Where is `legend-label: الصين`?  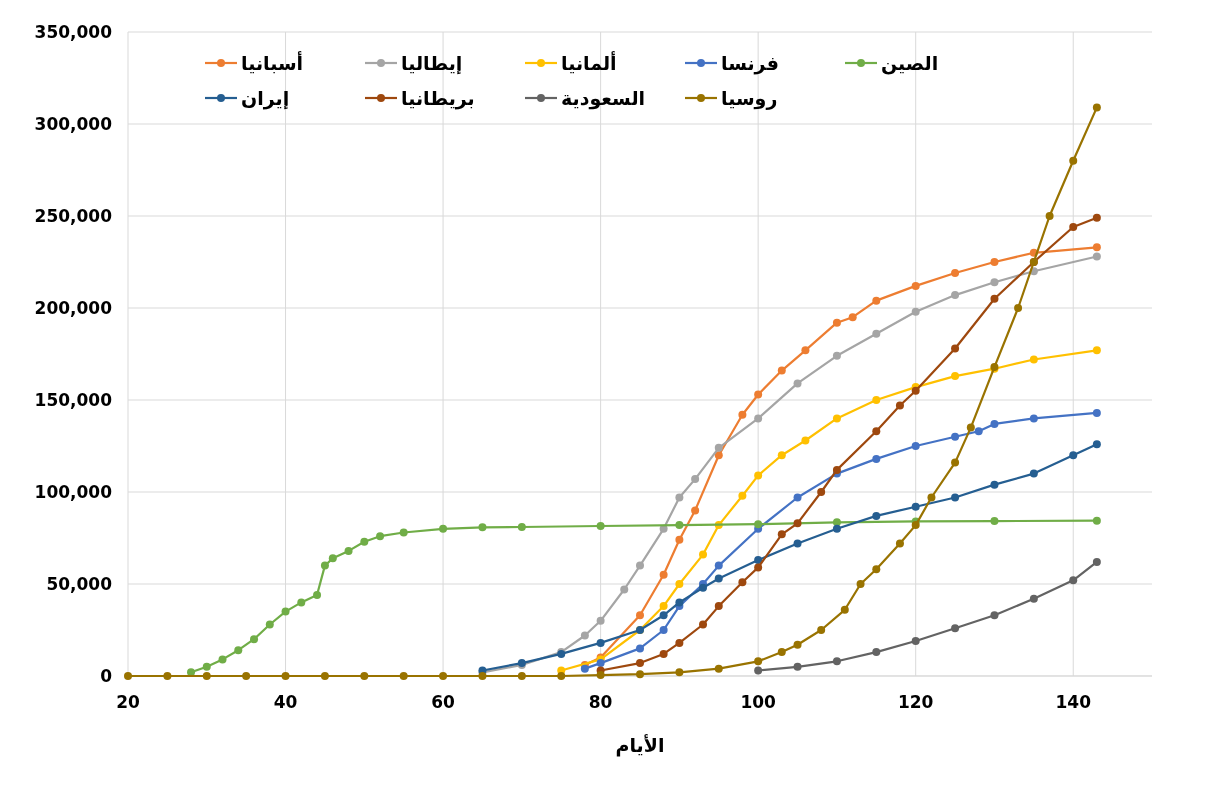
legend-label: الصين is located at coordinates (910, 63).